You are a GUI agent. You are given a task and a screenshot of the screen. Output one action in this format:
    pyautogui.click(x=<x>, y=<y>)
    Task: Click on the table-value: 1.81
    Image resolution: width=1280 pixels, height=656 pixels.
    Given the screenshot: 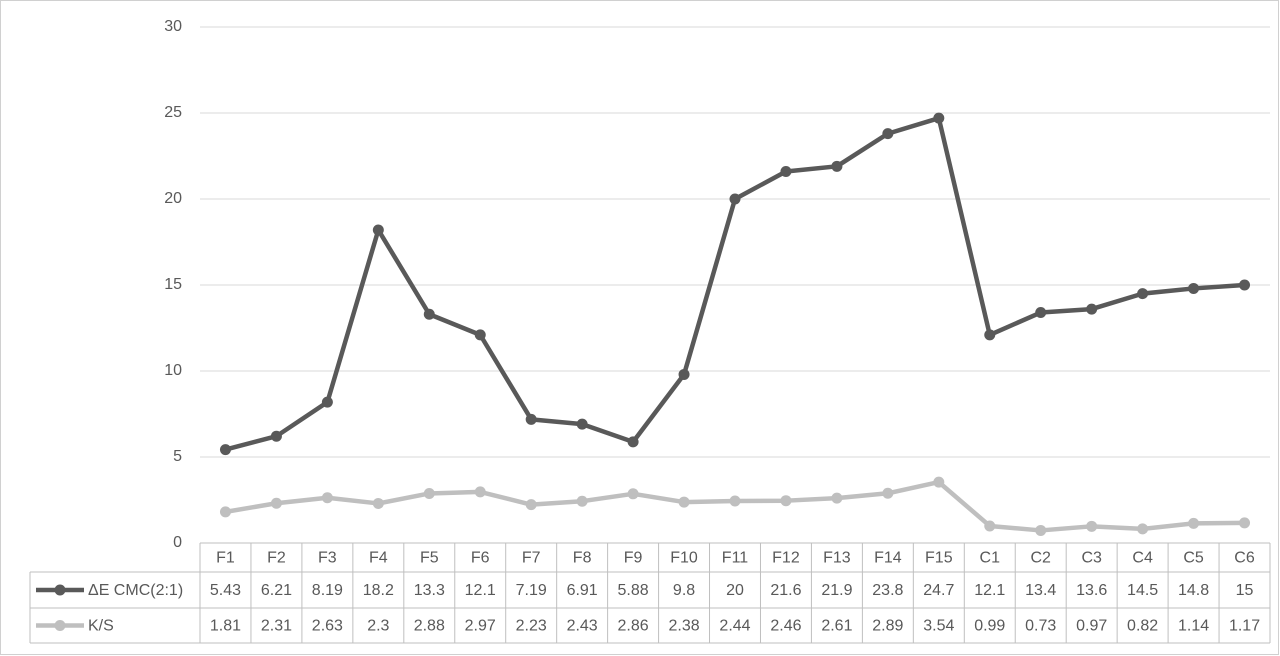 What is the action you would take?
    pyautogui.click(x=225, y=626)
    